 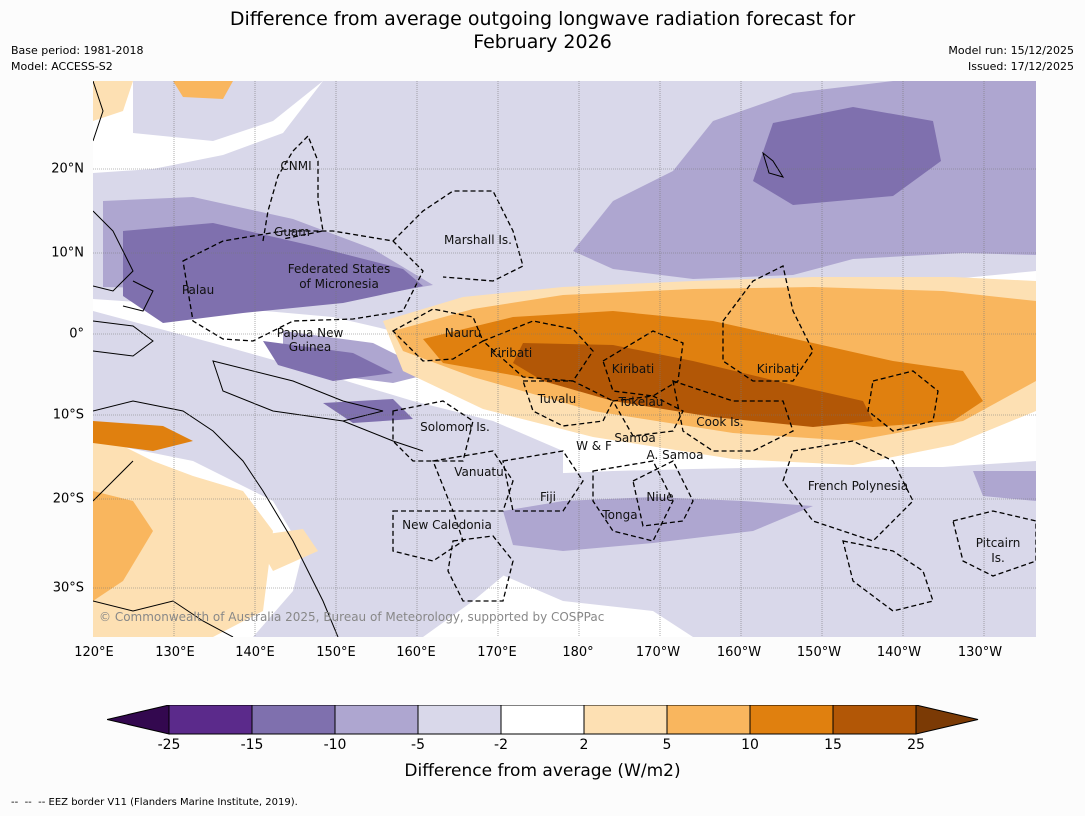 What do you see at coordinates (557, 399) in the screenshot?
I see `label-tuvalu: Tuvalu` at bounding box center [557, 399].